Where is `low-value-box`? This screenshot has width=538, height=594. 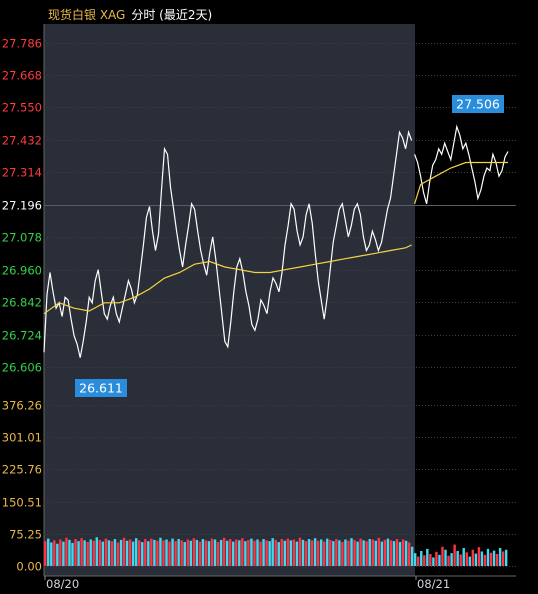 low-value-box is located at coordinates (101, 388).